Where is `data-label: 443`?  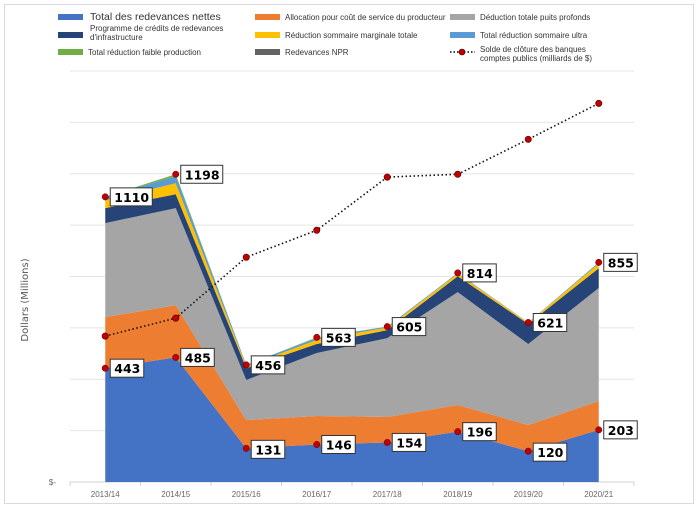 data-label: 443 is located at coordinates (127, 368).